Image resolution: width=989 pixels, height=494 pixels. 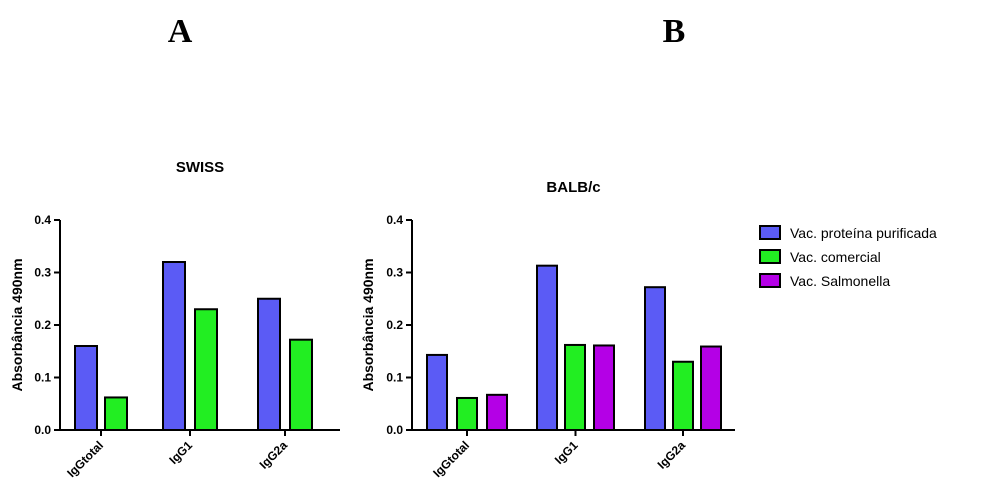 What do you see at coordinates (674, 31) in the screenshot?
I see `panel-label-b: B` at bounding box center [674, 31].